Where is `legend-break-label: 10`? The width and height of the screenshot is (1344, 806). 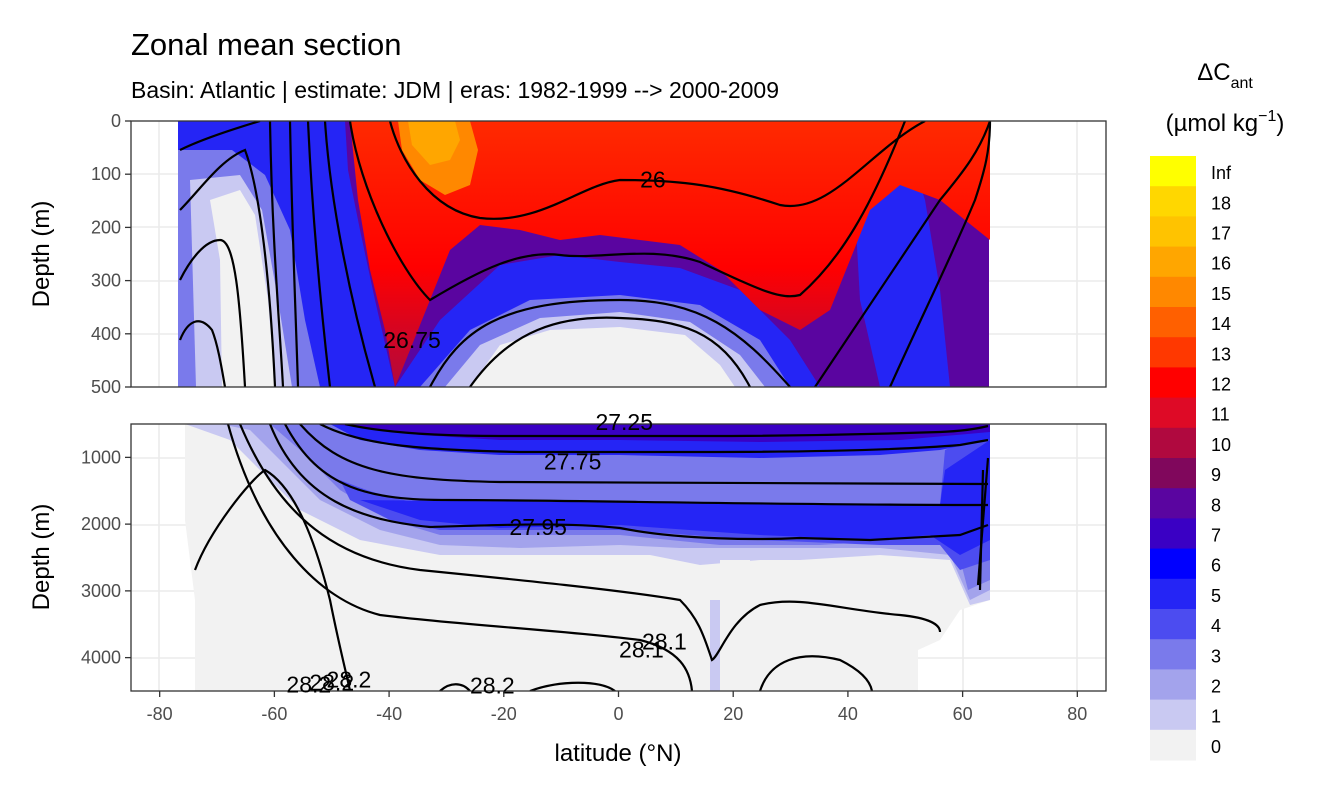 legend-break-label: 10 is located at coordinates (1221, 445).